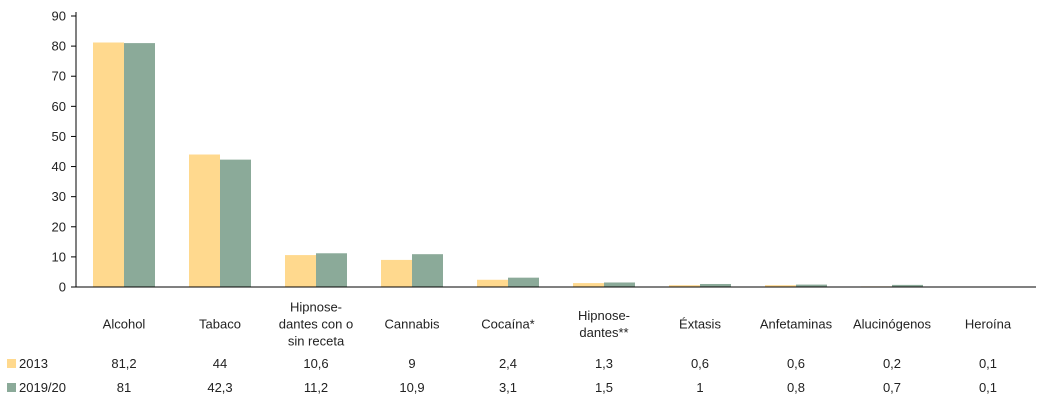 The height and width of the screenshot is (402, 1041). I want to click on table-value: 0,2, so click(892, 363).